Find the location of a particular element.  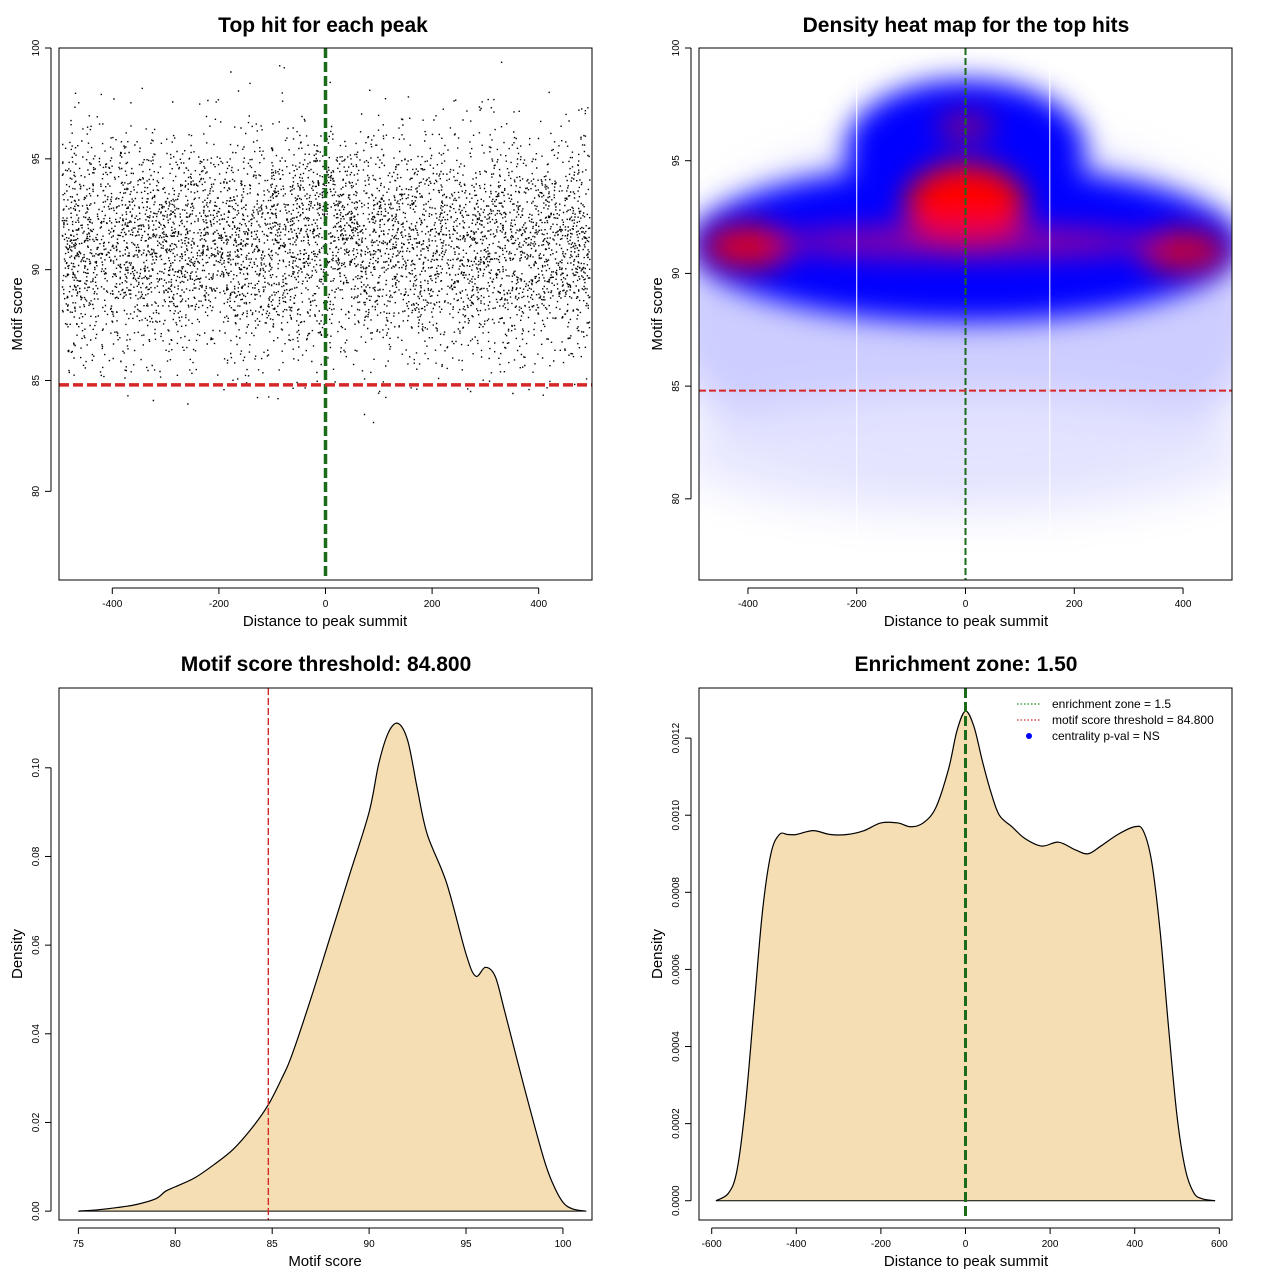

y-tick-label: 0.10 is located at coordinates (36, 768).